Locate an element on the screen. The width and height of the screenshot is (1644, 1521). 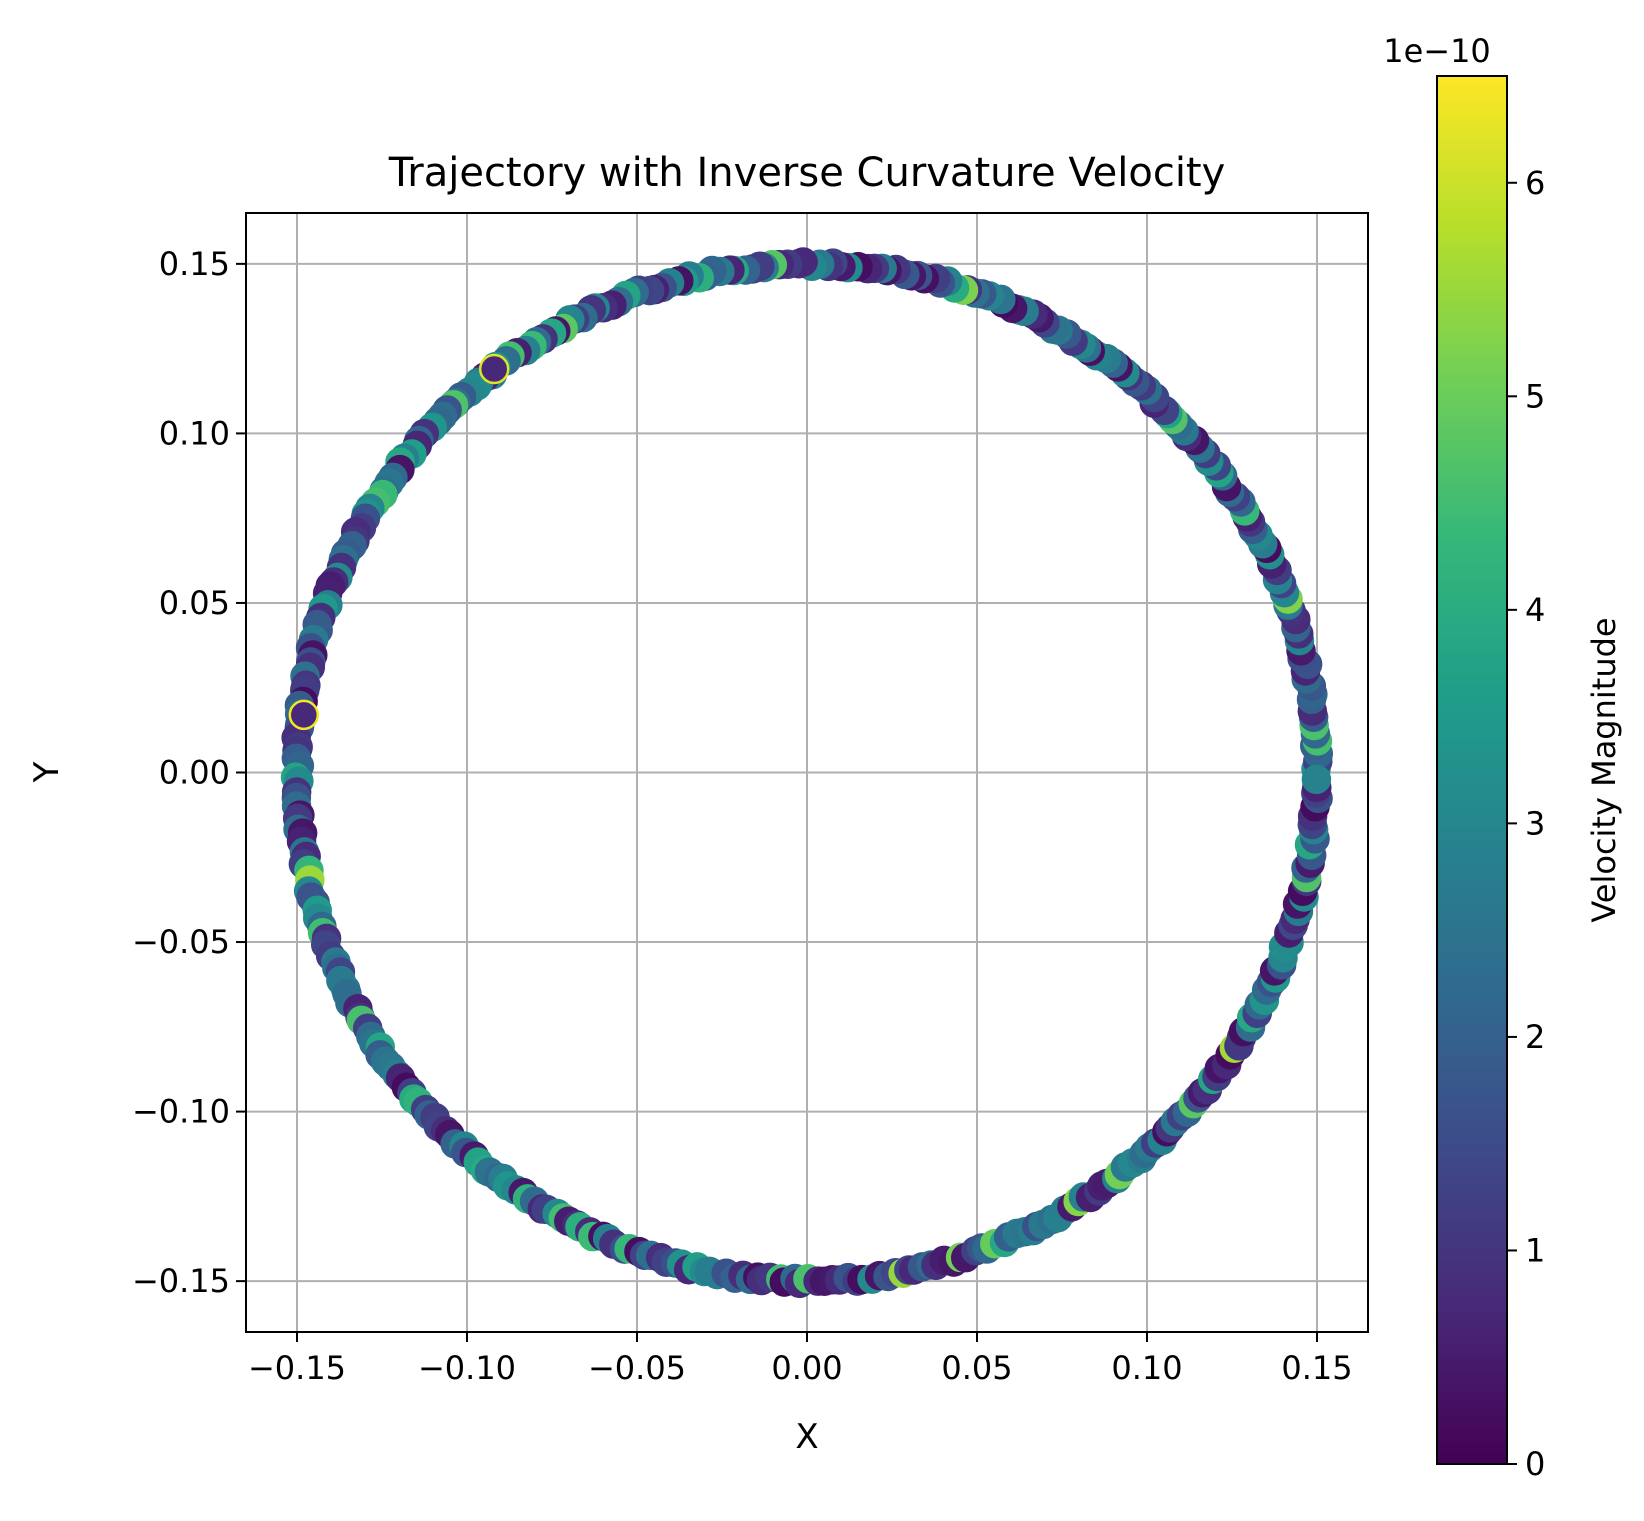
x-tick-label: 0.05 is located at coordinates (976, 1368).